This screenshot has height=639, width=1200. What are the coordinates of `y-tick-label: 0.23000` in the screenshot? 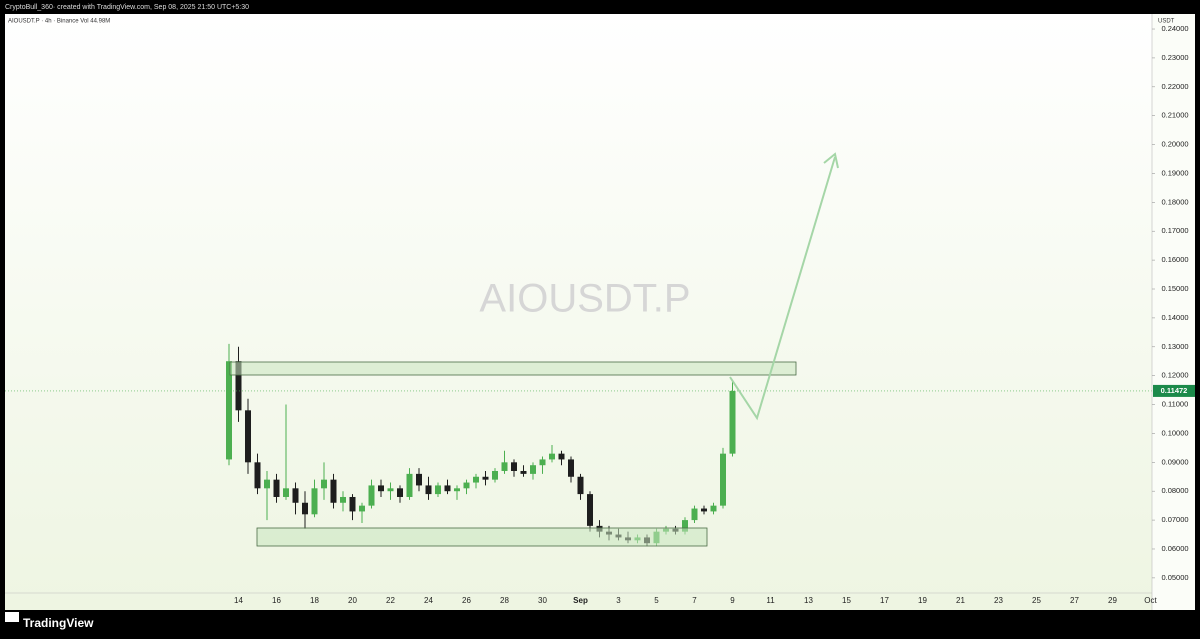 It's located at (1174, 57).